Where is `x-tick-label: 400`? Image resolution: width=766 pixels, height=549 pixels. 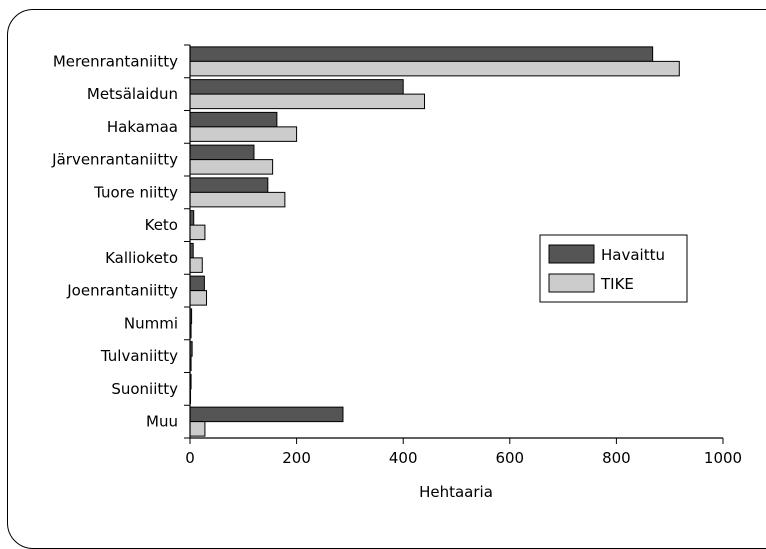
x-tick-label: 400 is located at coordinates (403, 458).